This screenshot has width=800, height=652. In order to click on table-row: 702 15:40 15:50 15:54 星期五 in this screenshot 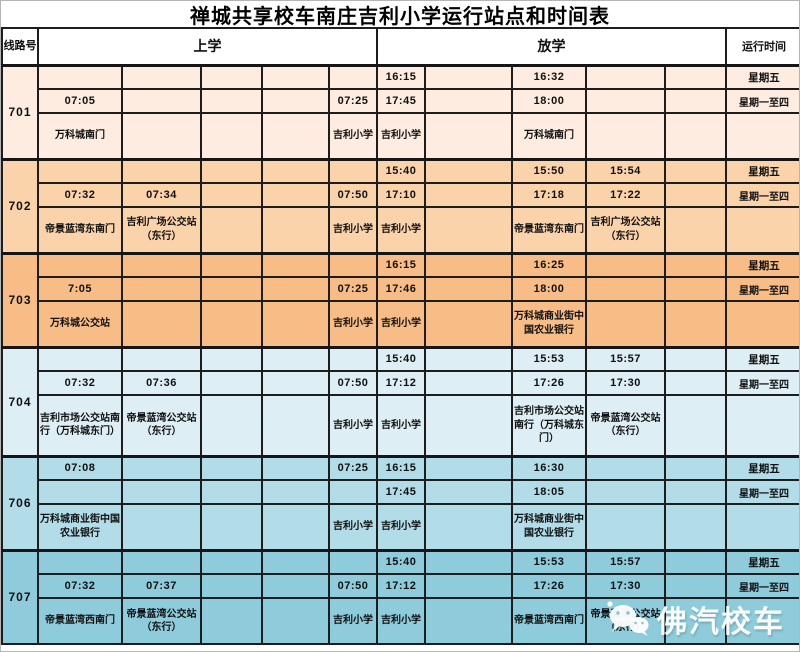, I will do `click(400, 205)`.